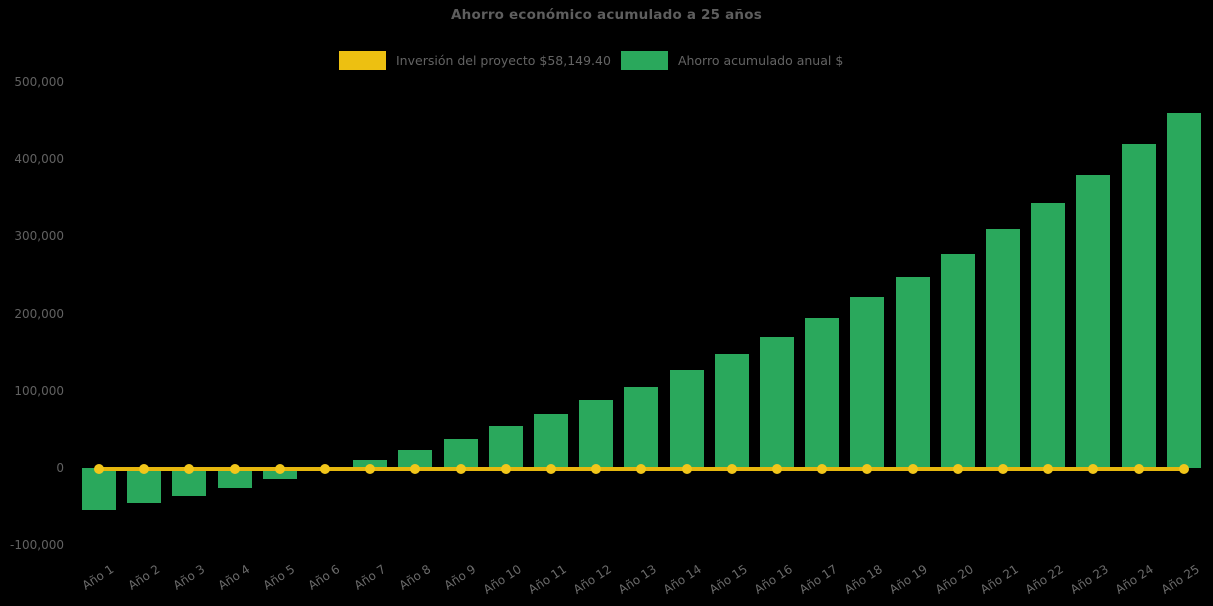 Image resolution: width=1213 pixels, height=606 pixels. I want to click on legend-label-savings: Ahorro acumulado anual $, so click(760, 60).